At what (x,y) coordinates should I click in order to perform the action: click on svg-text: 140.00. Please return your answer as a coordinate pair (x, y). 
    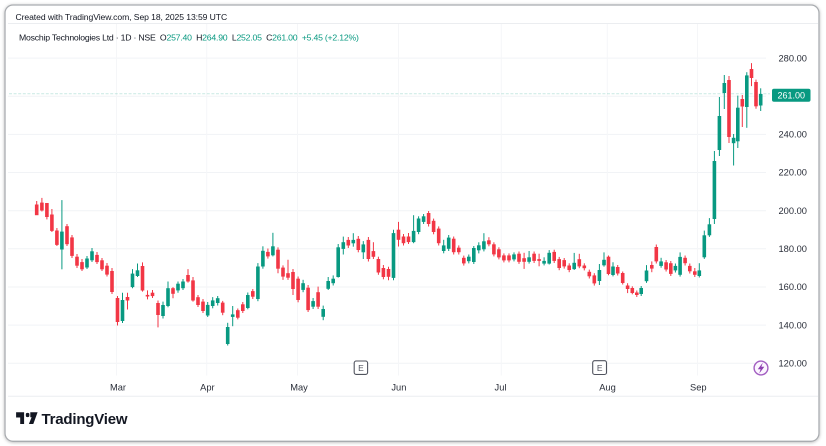
    Looking at the image, I should click on (793, 325).